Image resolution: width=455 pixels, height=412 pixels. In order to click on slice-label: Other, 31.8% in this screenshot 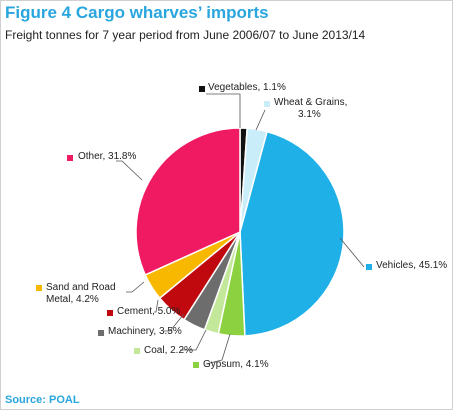, I will do `click(107, 156)`.